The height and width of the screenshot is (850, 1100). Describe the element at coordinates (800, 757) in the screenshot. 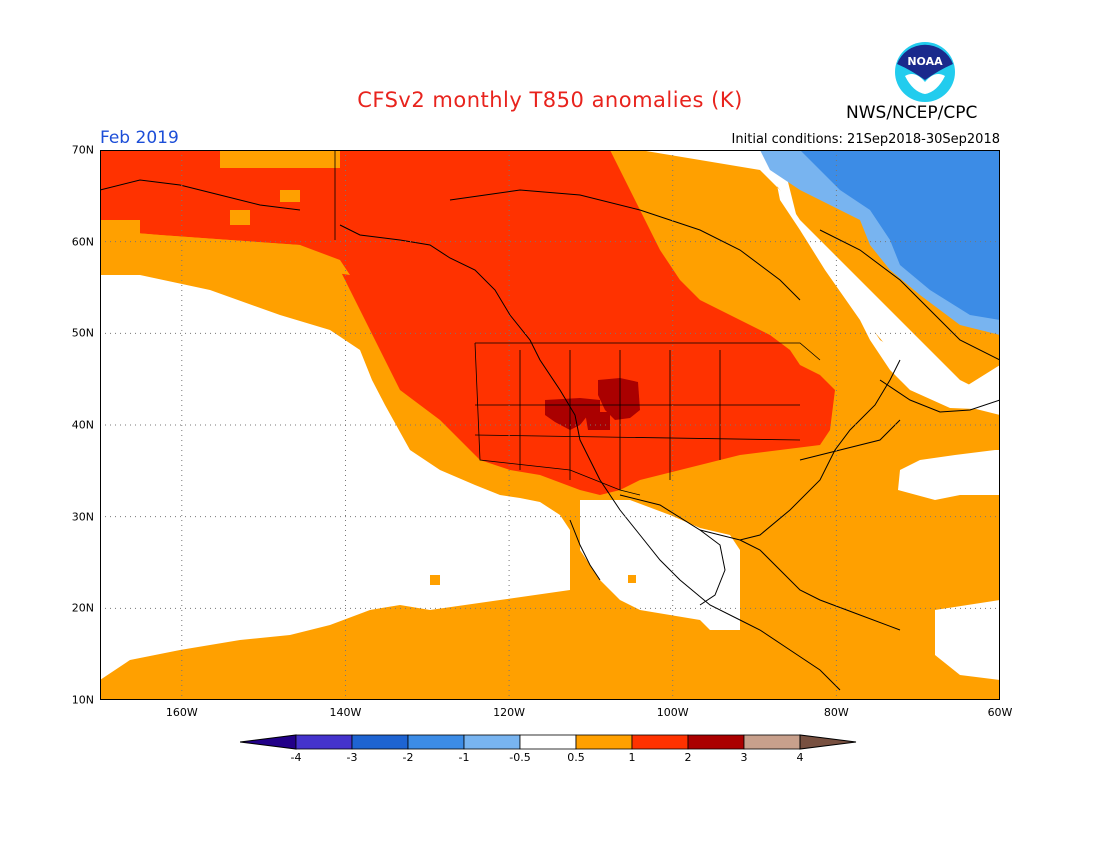

I see `colorbar-label: 4` at that location.